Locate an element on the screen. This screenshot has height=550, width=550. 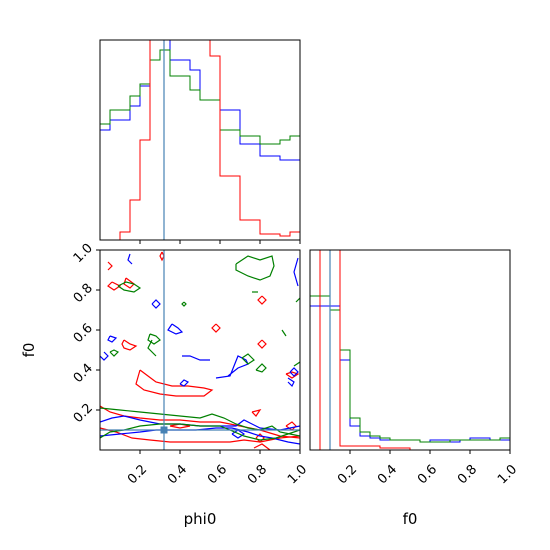
x-axis-label-f0: f0 is located at coordinates (410, 519).